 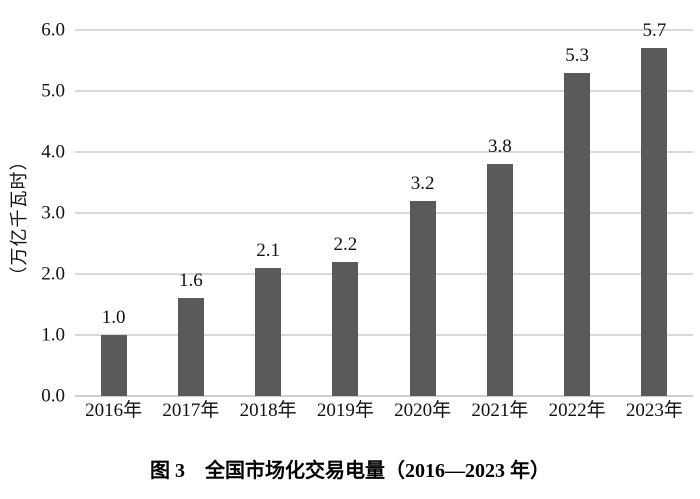 I want to click on y-tick-label: 0.0, so click(x=53, y=396).